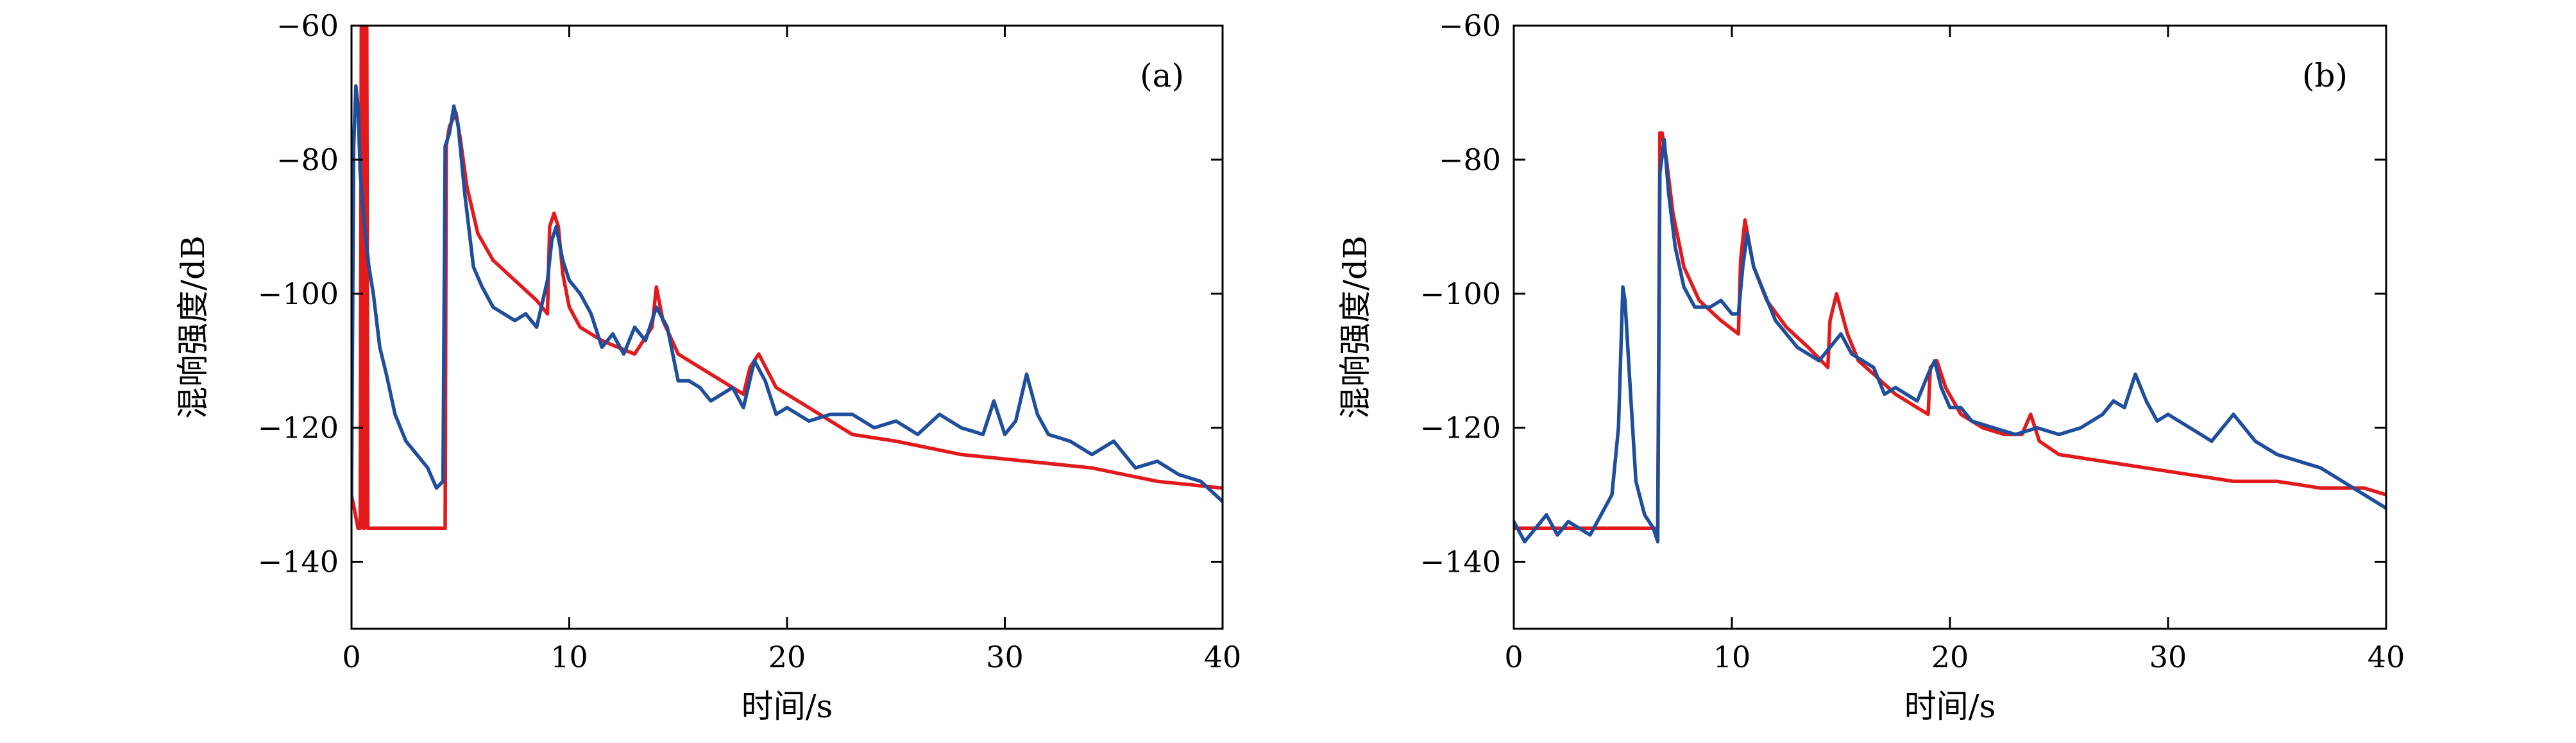  What do you see at coordinates (2325, 75) in the screenshot?
I see `panel-label: (b)` at bounding box center [2325, 75].